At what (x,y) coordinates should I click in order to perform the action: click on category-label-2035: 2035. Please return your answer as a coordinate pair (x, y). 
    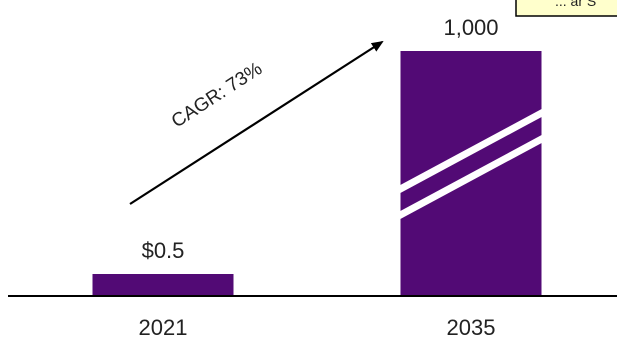
    Looking at the image, I should click on (471, 327).